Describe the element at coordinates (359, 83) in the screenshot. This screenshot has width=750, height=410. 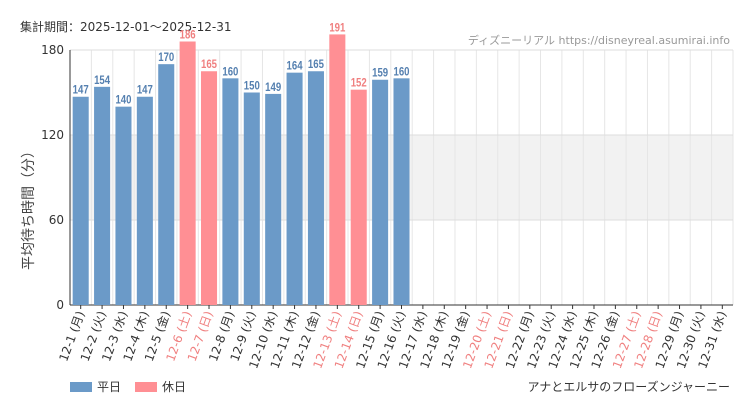
I see `bar-value-label: 152` at that location.